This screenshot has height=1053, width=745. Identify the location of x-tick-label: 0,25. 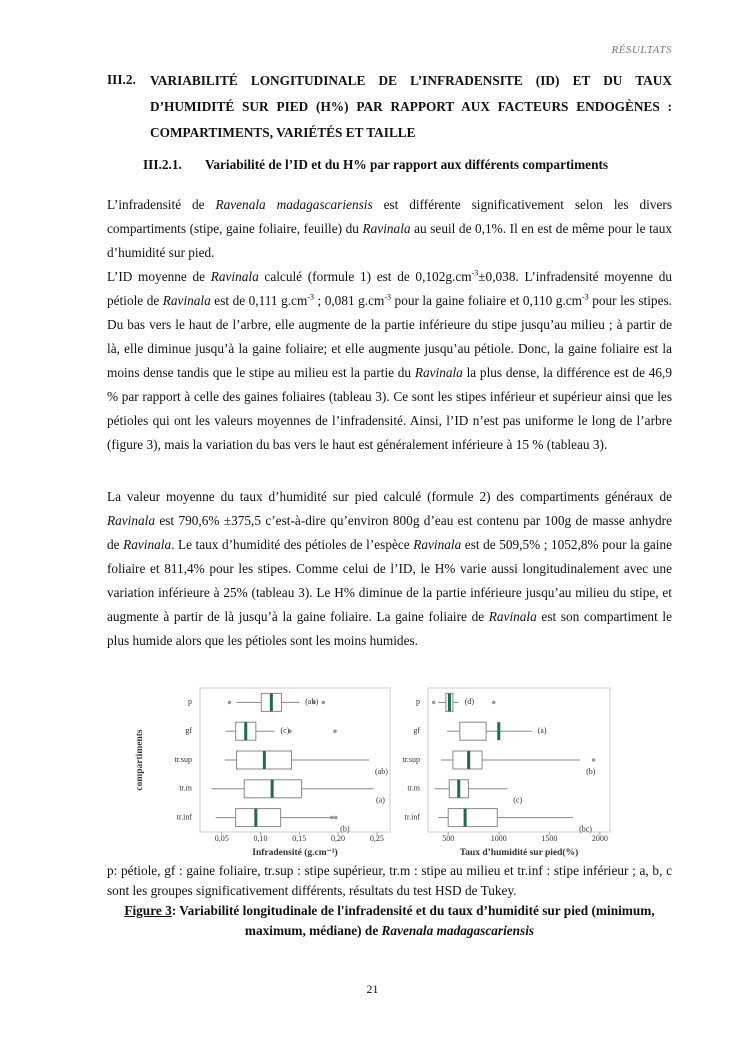
(377, 838).